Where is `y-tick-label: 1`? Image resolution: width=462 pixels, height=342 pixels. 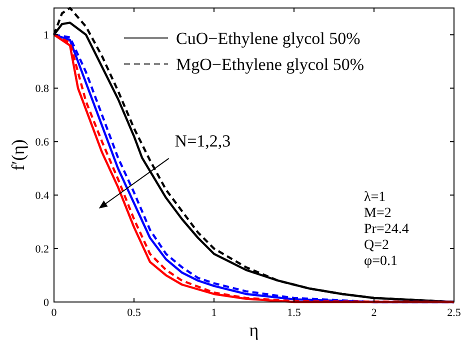
y-tick-label: 1 is located at coordinates (46, 36).